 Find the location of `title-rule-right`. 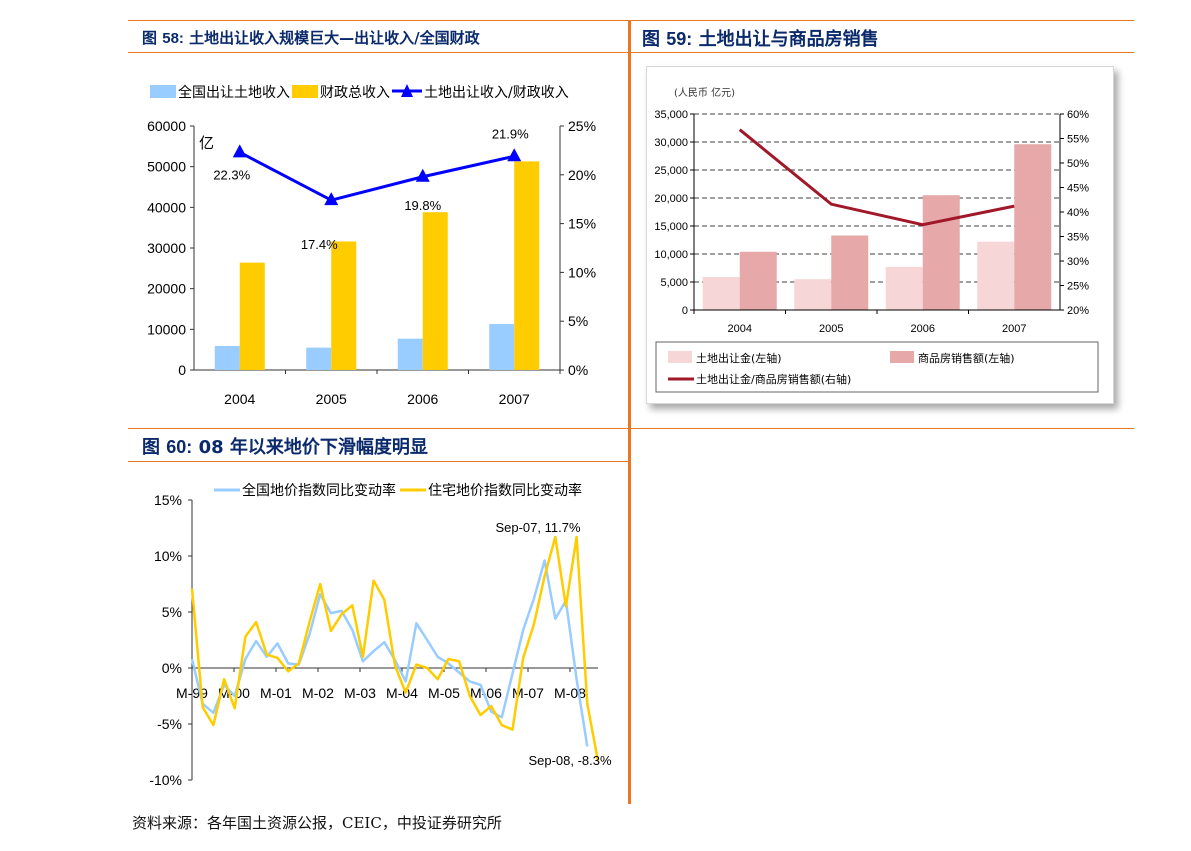

title-rule-right is located at coordinates (882, 52).